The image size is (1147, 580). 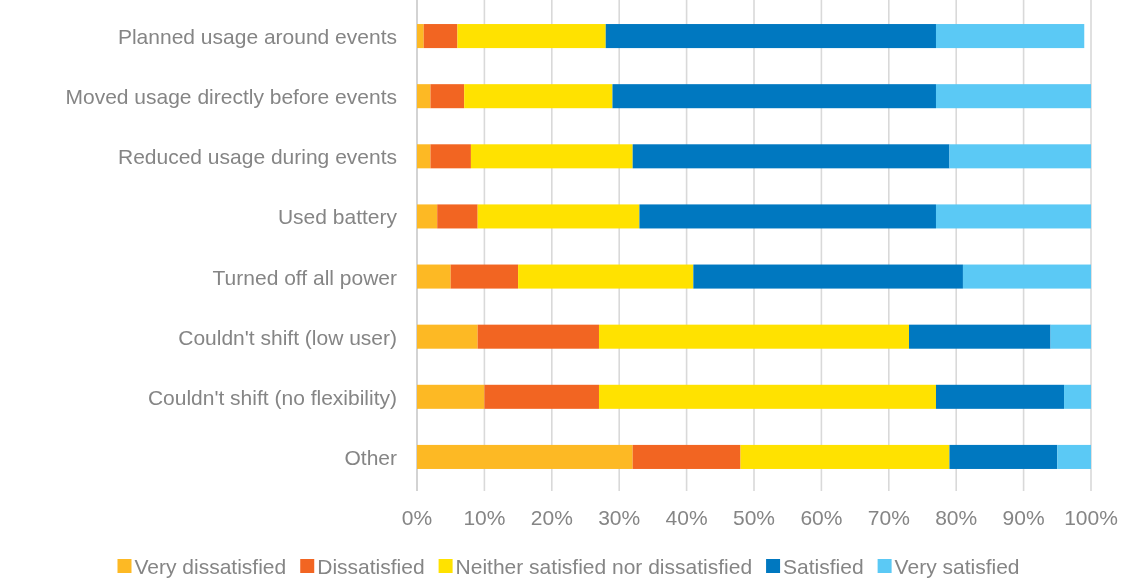 What do you see at coordinates (604, 566) in the screenshot?
I see `legend-label: Neither satisfied nor dissatisfied` at bounding box center [604, 566].